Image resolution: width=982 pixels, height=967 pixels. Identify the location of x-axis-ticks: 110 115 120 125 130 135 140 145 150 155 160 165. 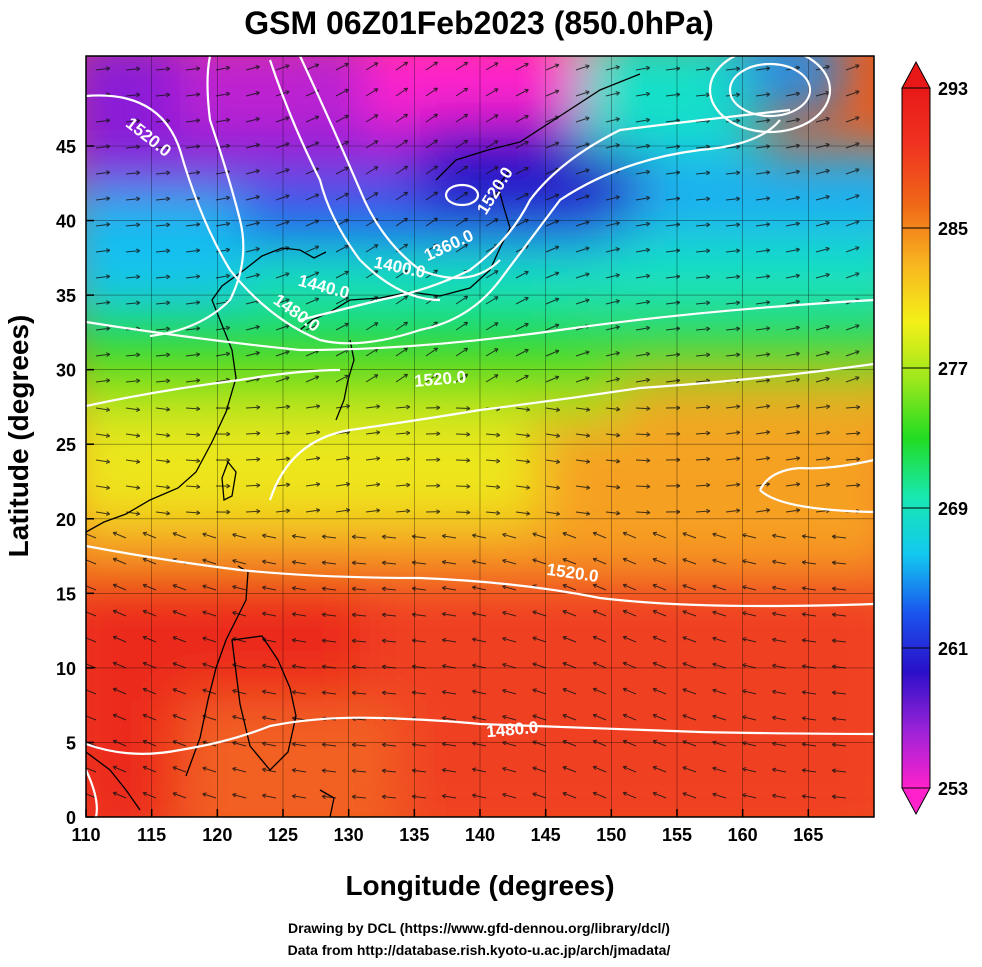
(447, 827).